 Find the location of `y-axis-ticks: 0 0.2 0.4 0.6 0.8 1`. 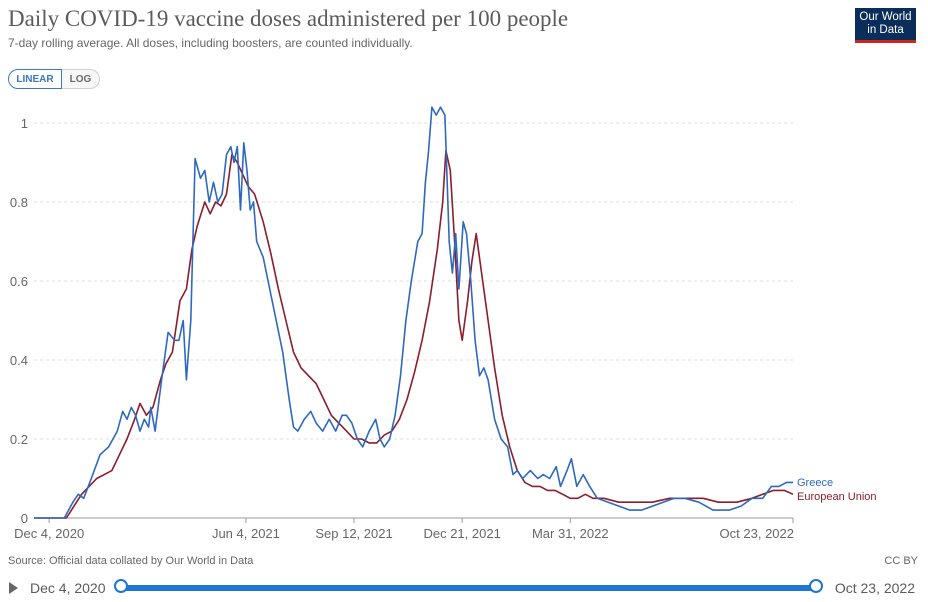

y-axis-ticks: 0 0.2 0.4 0.6 0.8 1 is located at coordinates (19, 321).